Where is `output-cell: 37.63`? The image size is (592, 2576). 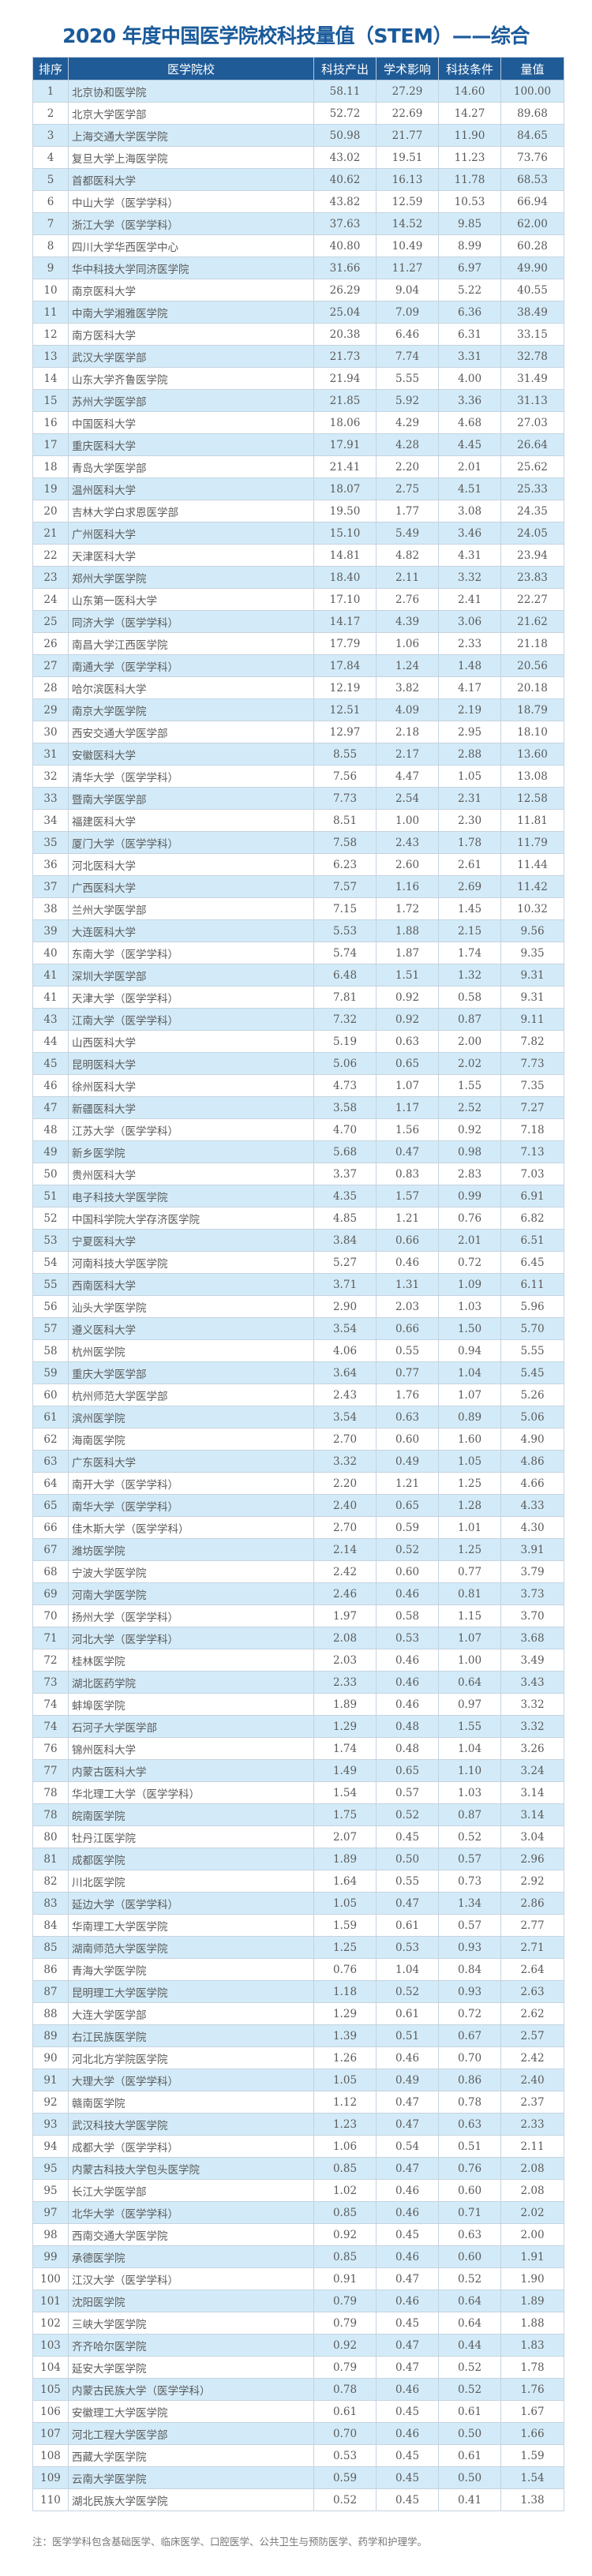 output-cell: 37.63 is located at coordinates (345, 223).